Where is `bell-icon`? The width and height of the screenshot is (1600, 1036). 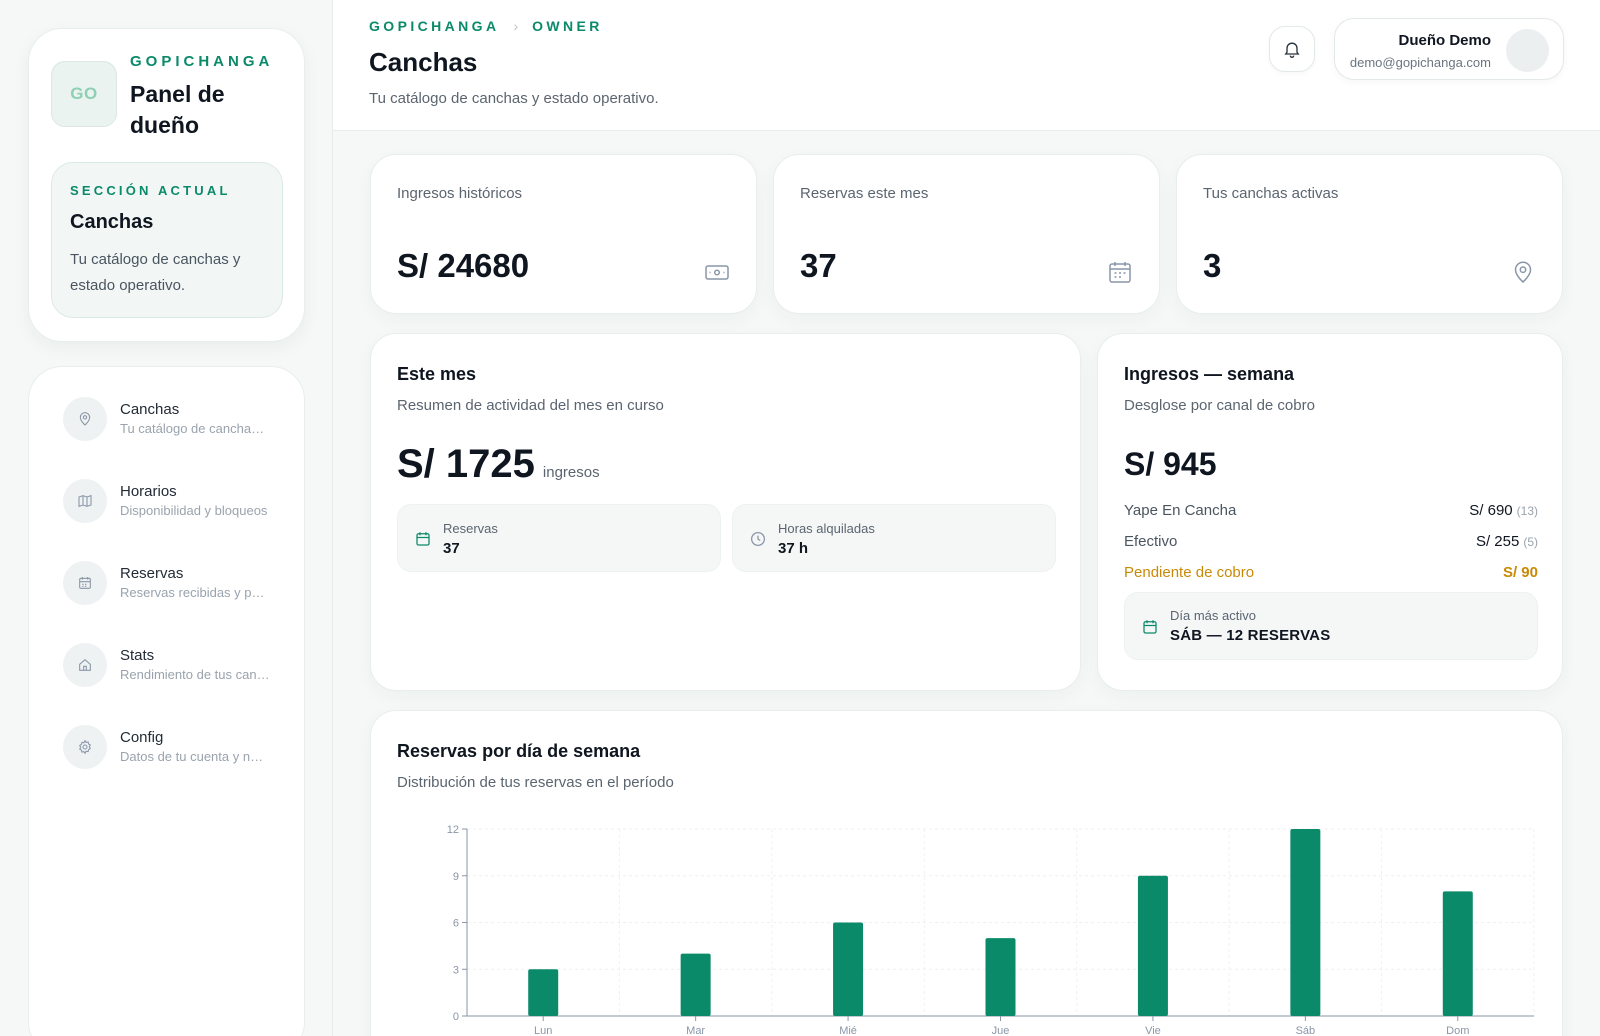
bell-icon is located at coordinates (1292, 49).